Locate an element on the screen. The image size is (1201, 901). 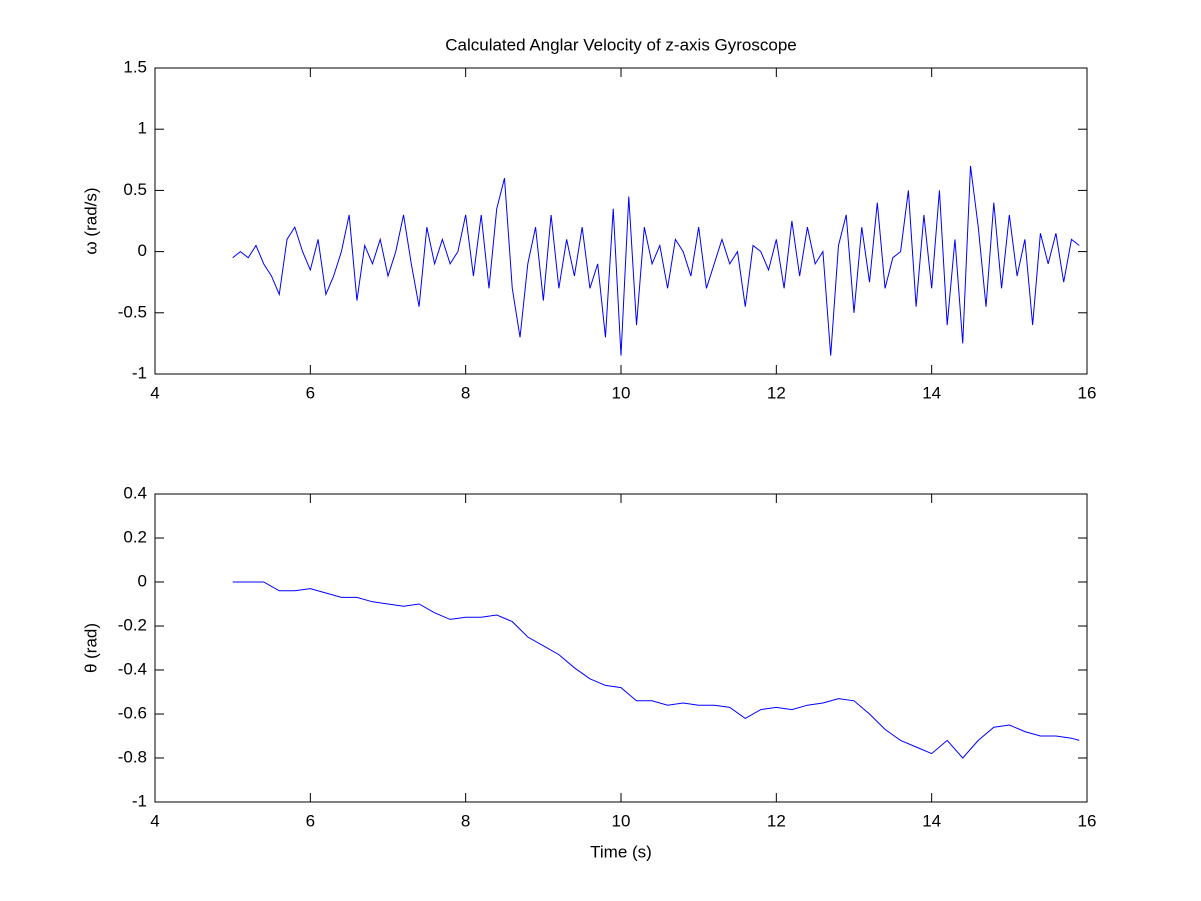
y-axis-label: θ (rad) is located at coordinates (90, 648).